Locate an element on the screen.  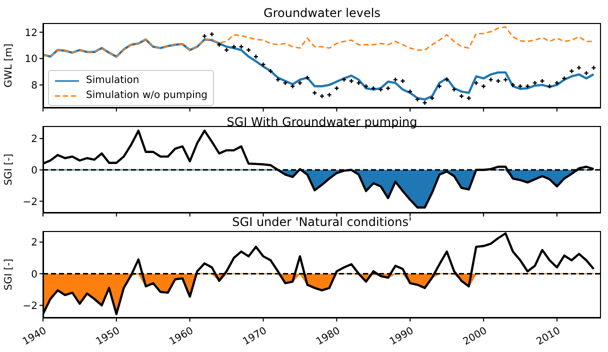
chart-title: Groundwater levels is located at coordinates (322, 13).